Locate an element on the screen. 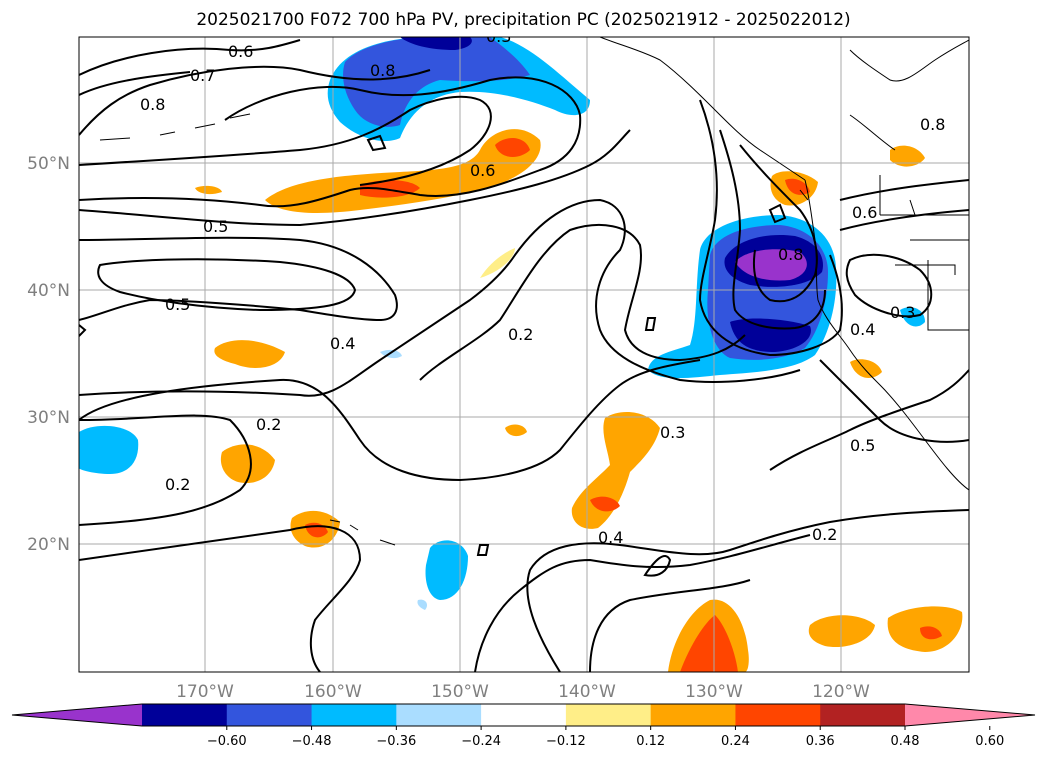  colorbar-tick-label: −0.36 is located at coordinates (396, 741).